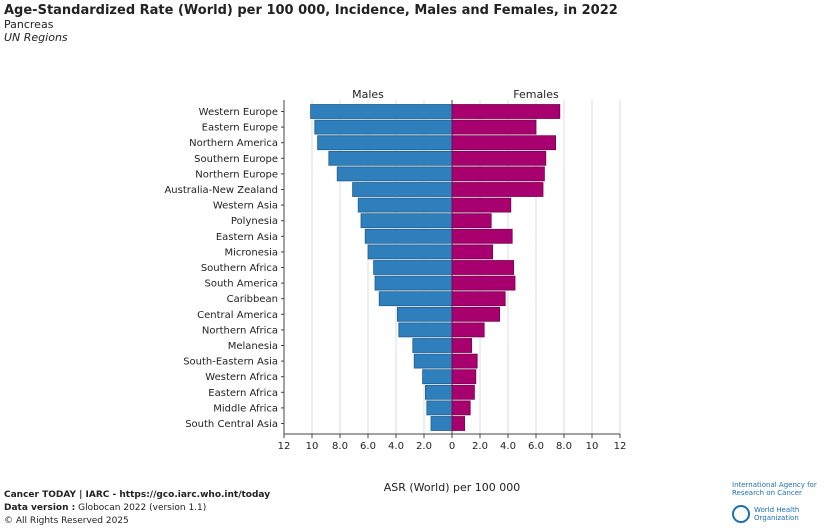 The width and height of the screenshot is (825, 528). Describe the element at coordinates (236, 159) in the screenshot. I see `category-label: Southern Europe` at that location.